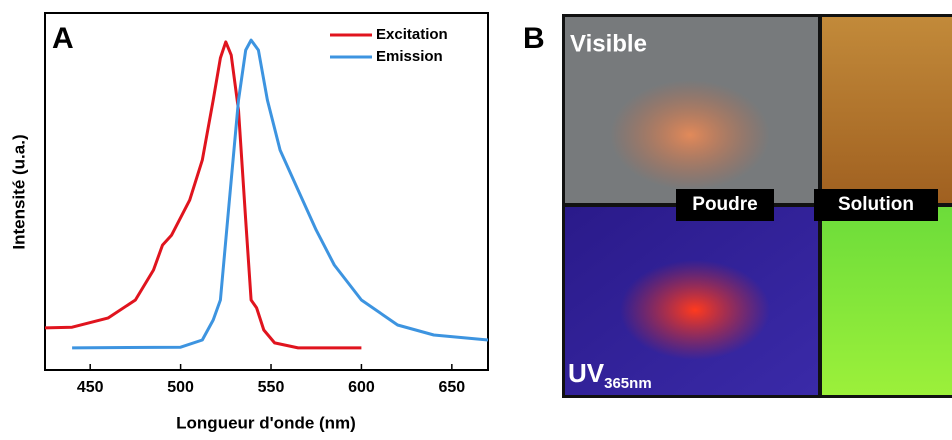 This screenshot has height=440, width=952. I want to click on uv-text: UV, so click(586, 373).